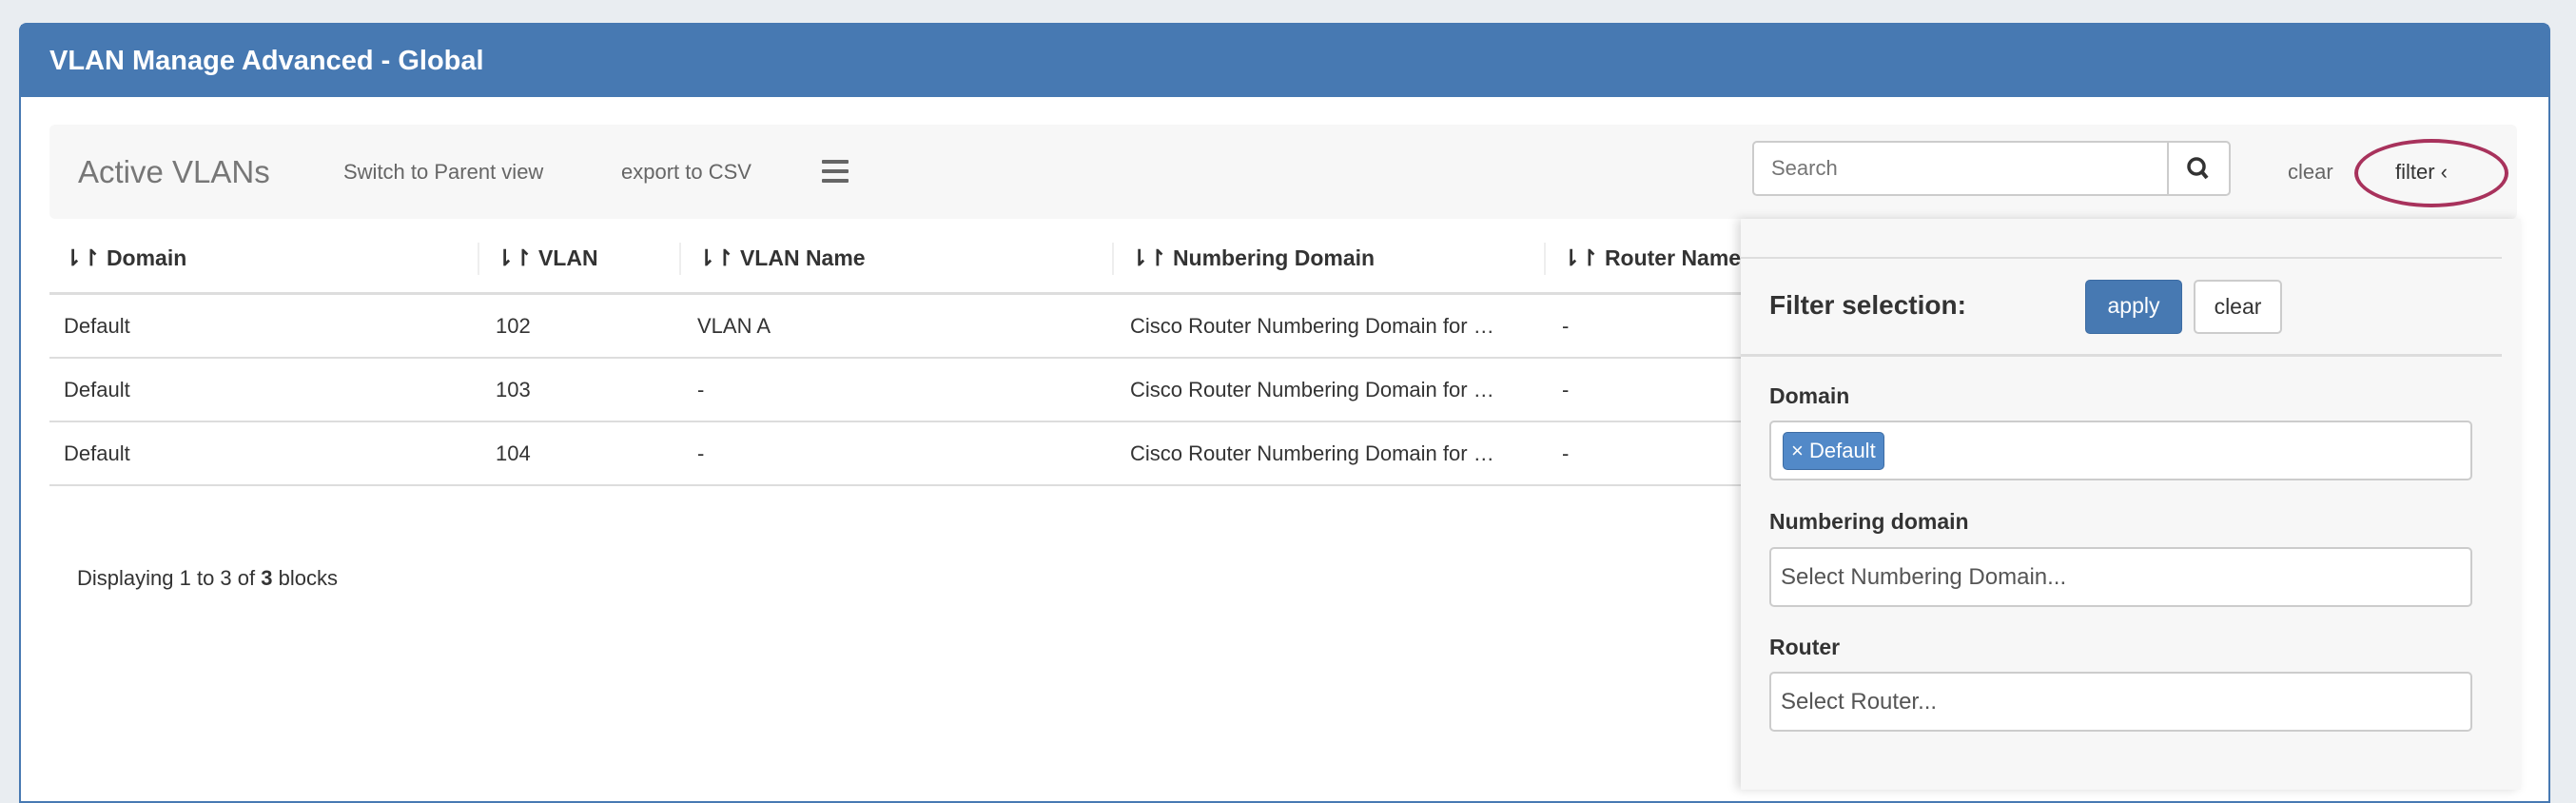 The height and width of the screenshot is (803, 2576). Describe the element at coordinates (514, 390) in the screenshot. I see `table-cell: 103` at that location.